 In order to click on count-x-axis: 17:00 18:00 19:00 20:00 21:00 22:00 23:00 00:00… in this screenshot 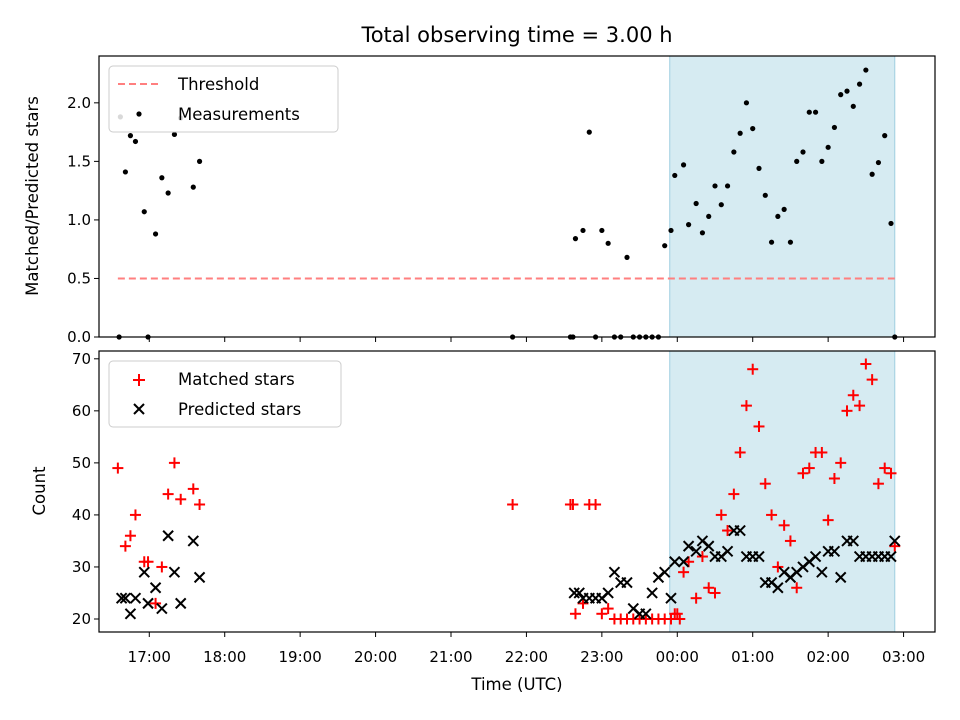, I will do `click(526, 649)`.